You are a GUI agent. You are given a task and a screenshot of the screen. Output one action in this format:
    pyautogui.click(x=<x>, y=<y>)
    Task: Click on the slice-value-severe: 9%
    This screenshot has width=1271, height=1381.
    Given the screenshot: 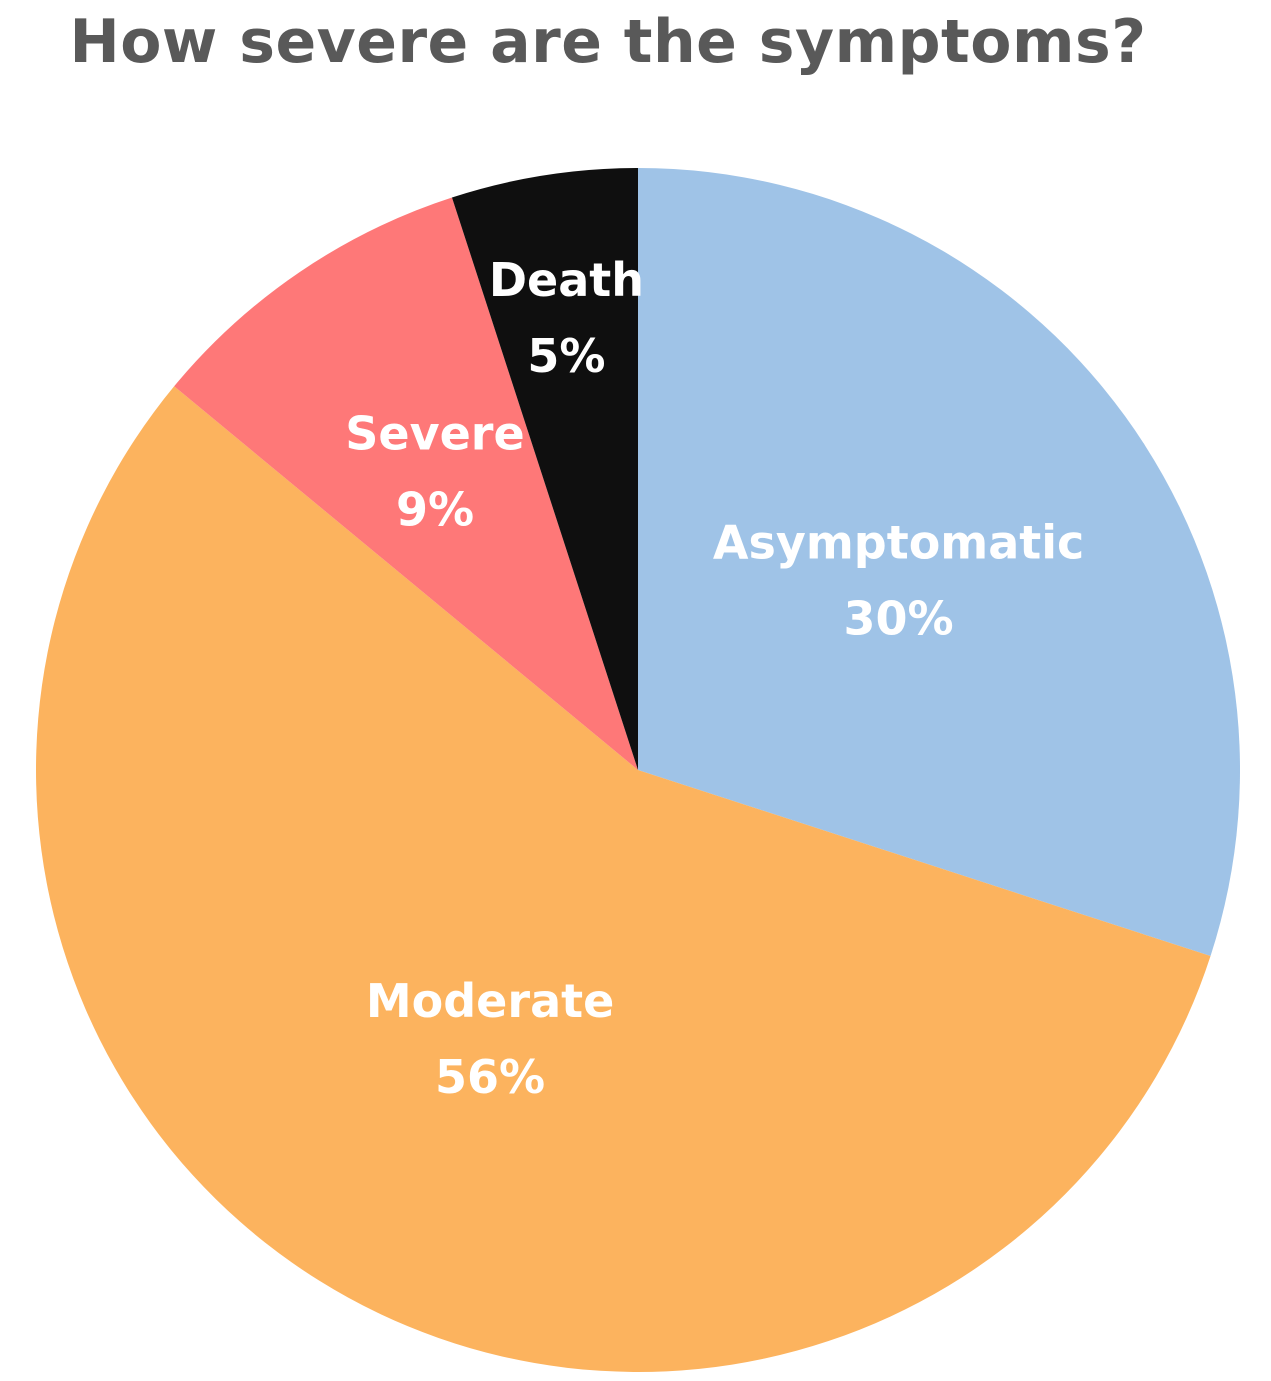 What is the action you would take?
    pyautogui.click(x=435, y=509)
    